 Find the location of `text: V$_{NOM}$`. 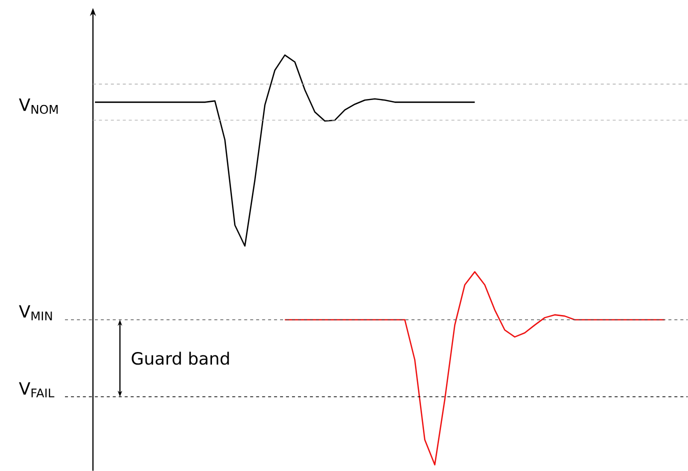

text: V$_{NOM}$ is located at coordinates (38, 106).